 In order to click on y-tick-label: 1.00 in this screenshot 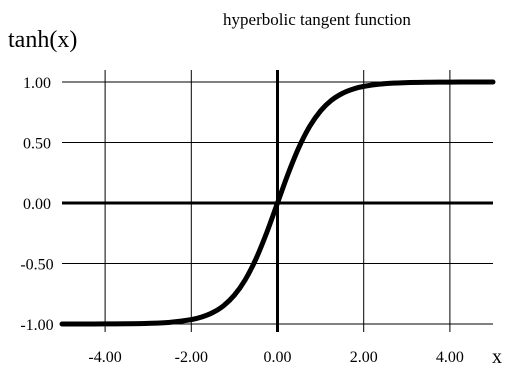, I will do `click(37, 83)`.